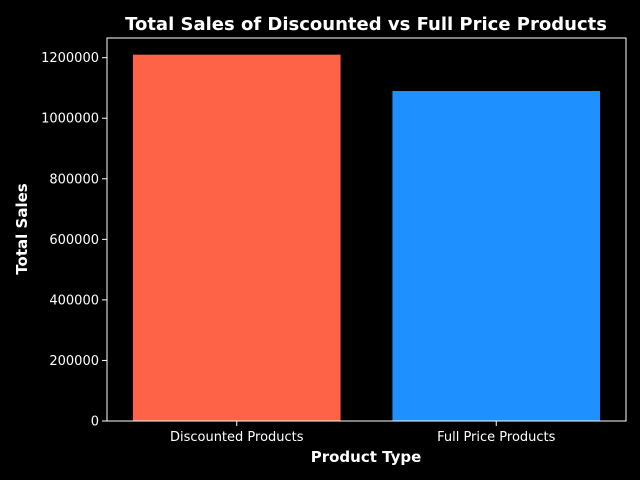  I want to click on y-tick-label-1: 200000, so click(74, 361).